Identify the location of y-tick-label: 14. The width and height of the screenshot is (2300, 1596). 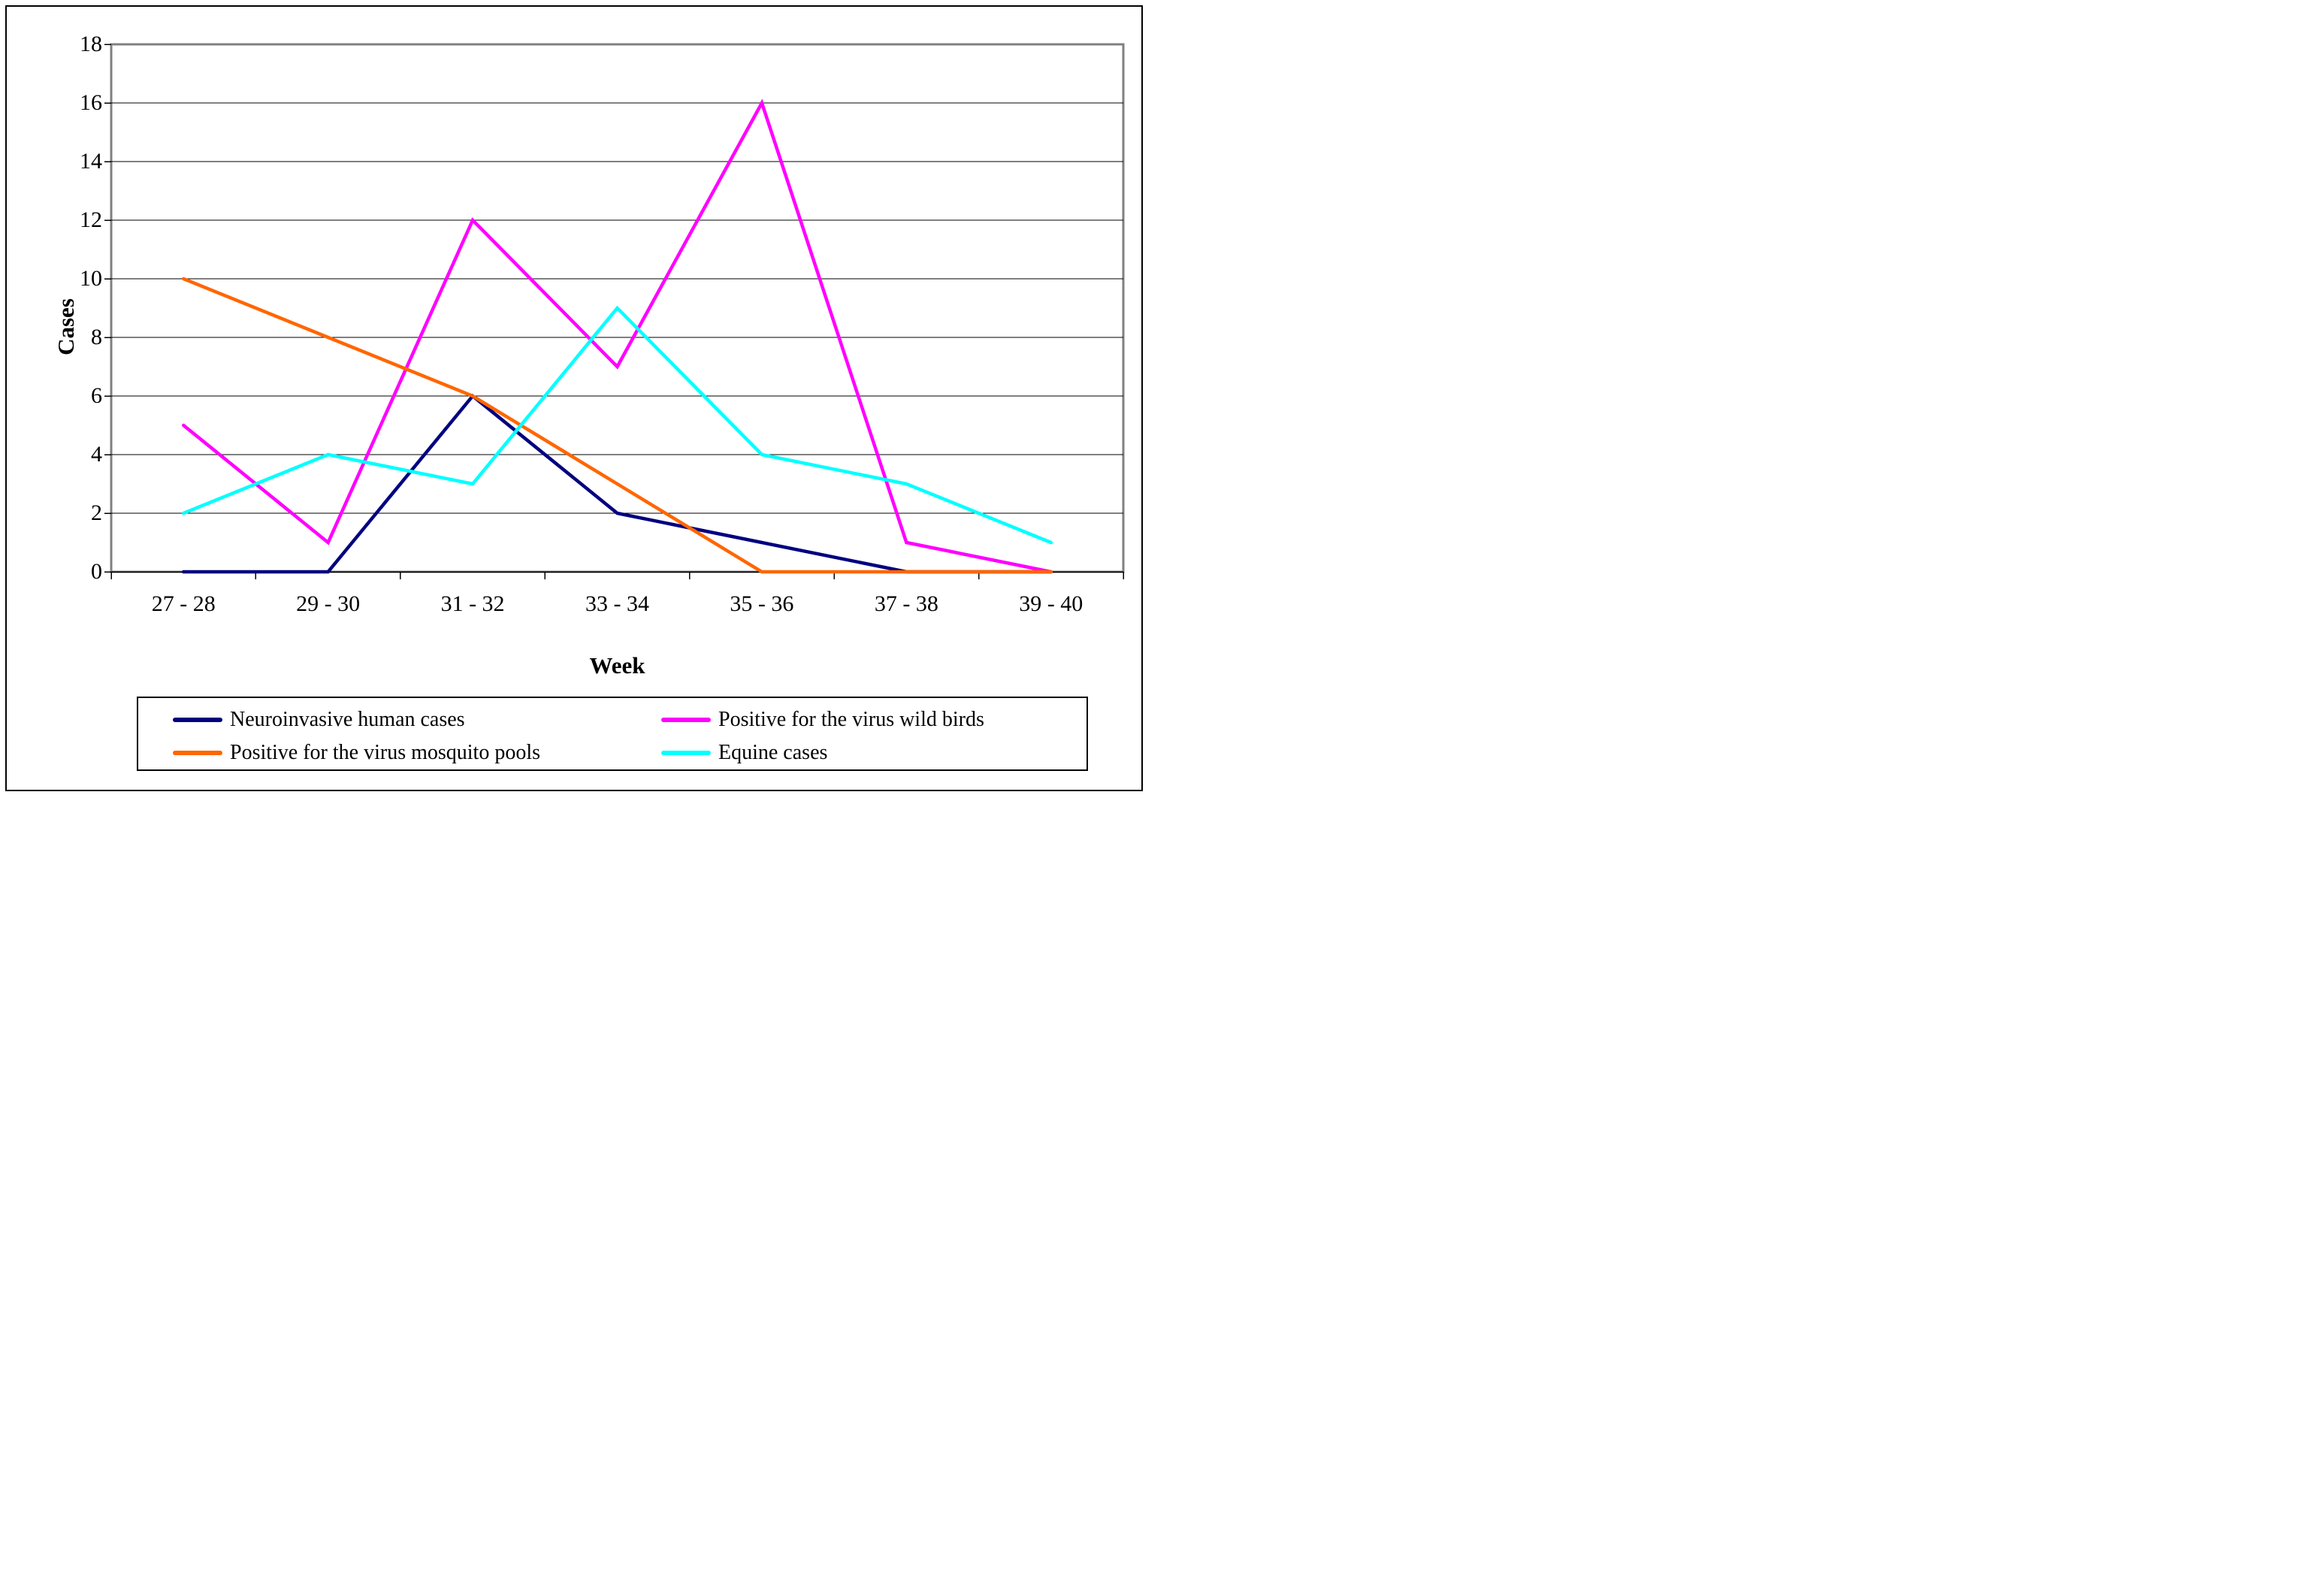
(91, 161).